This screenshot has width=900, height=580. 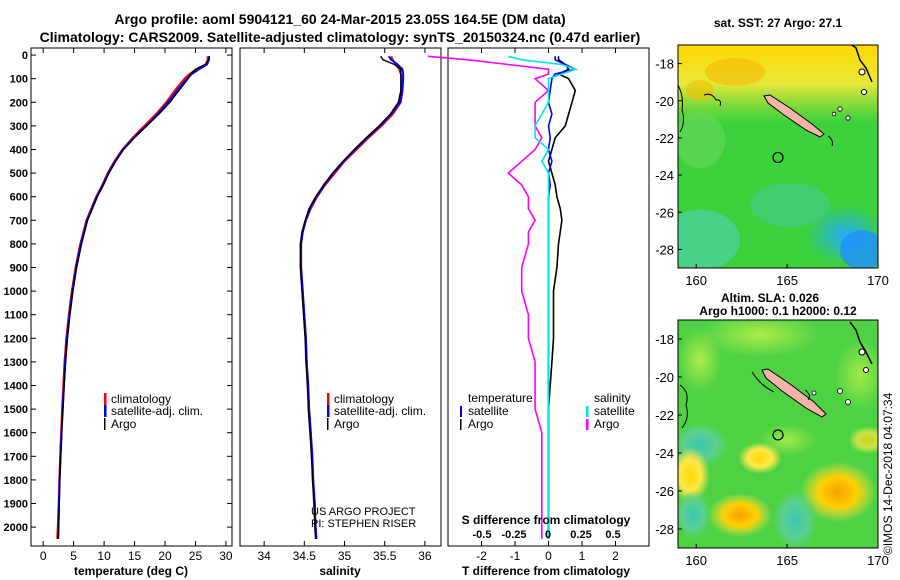 I want to click on x-tick-label: 35, so click(x=345, y=556).